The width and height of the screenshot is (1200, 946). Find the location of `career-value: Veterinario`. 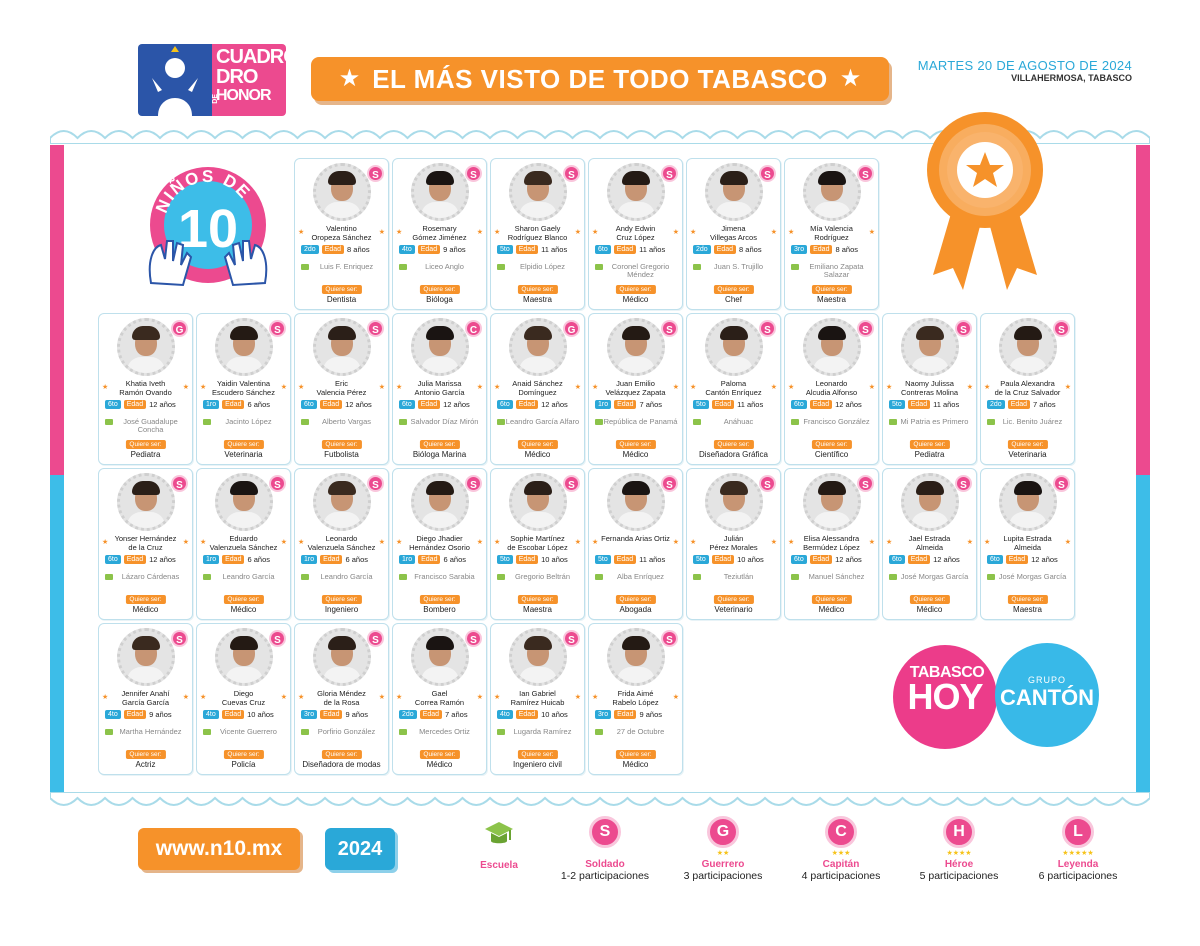

career-value: Veterinario is located at coordinates (733, 609).